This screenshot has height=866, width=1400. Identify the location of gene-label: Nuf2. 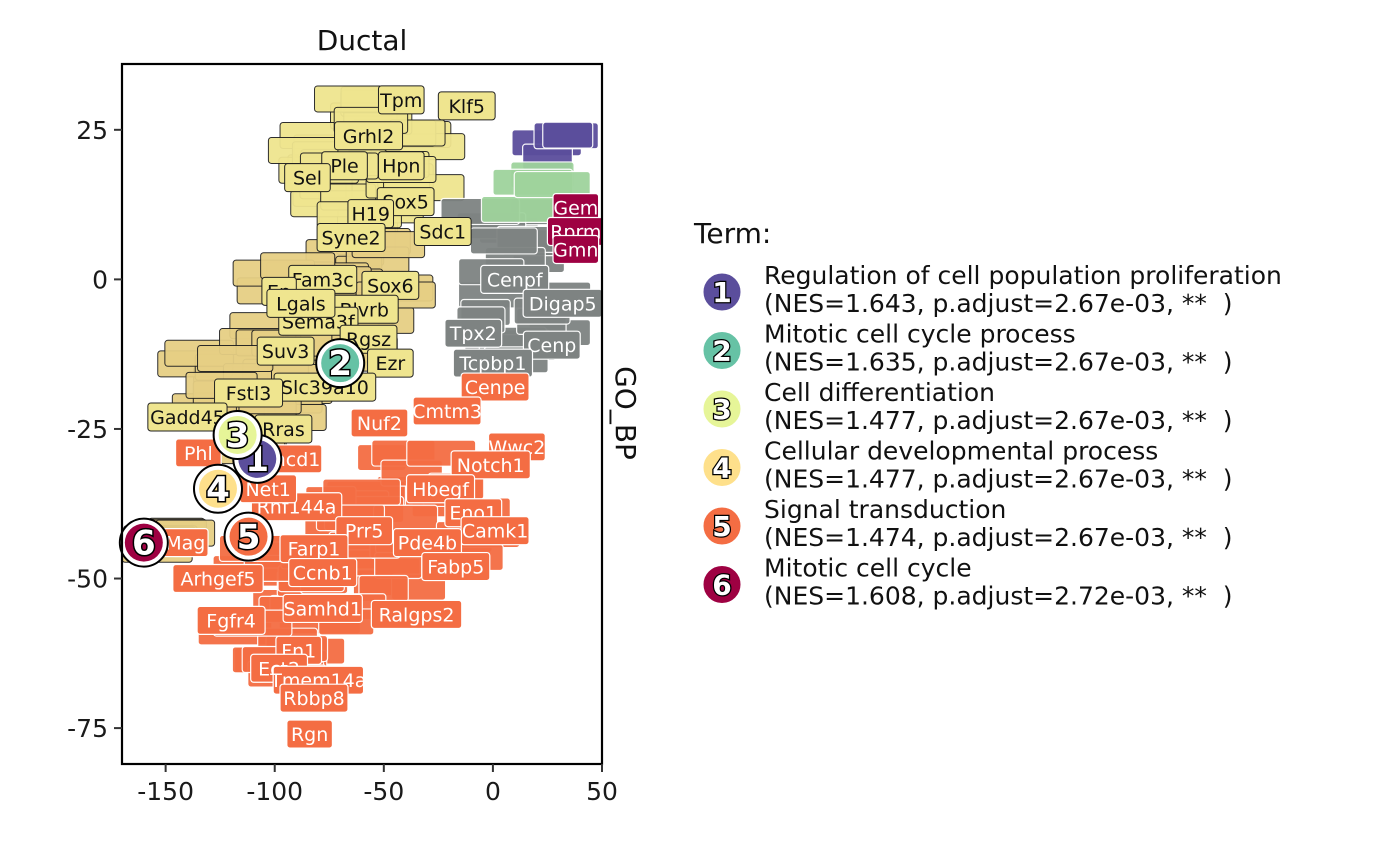
(379, 423).